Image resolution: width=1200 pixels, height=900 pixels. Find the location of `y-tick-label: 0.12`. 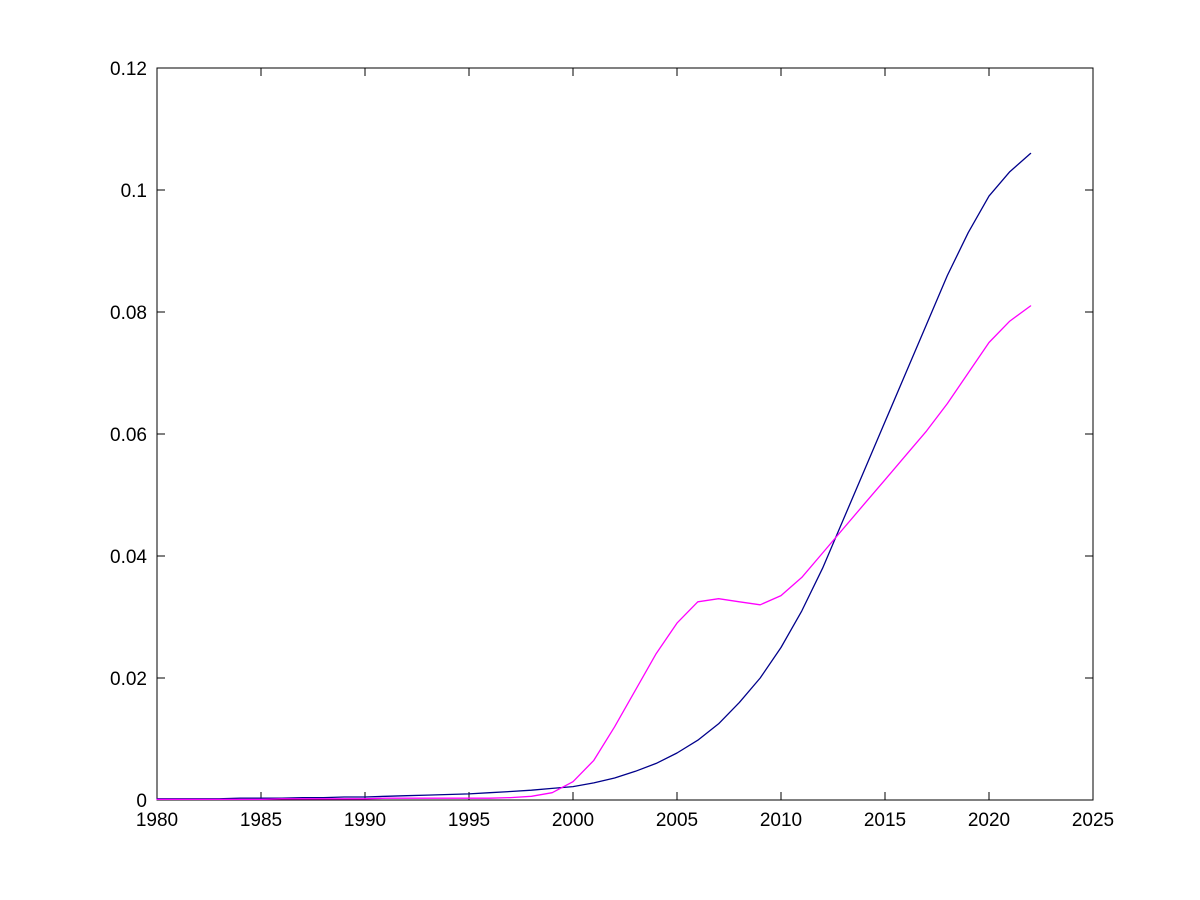

y-tick-label: 0.12 is located at coordinates (128, 69).